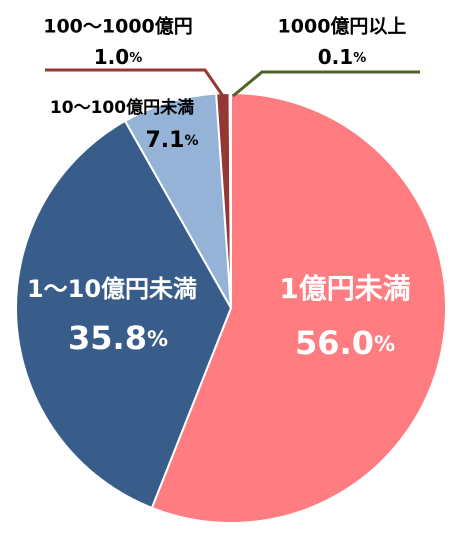 Image resolution: width=457 pixels, height=535 pixels. I want to click on value-number: 56.0, so click(334, 343).